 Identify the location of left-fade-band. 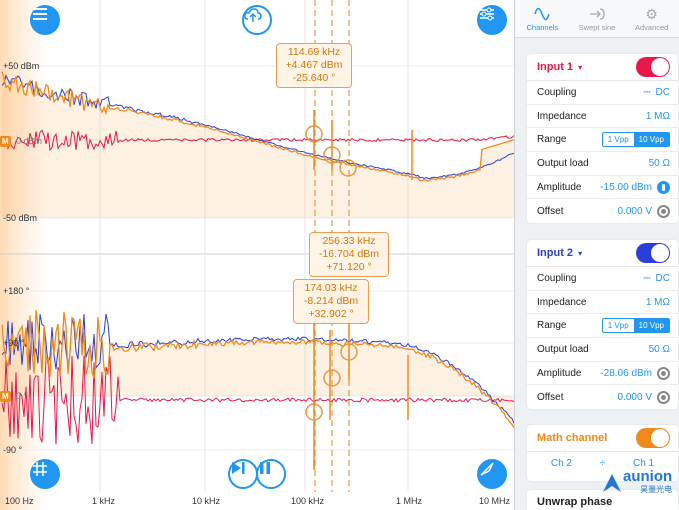
(24, 255).